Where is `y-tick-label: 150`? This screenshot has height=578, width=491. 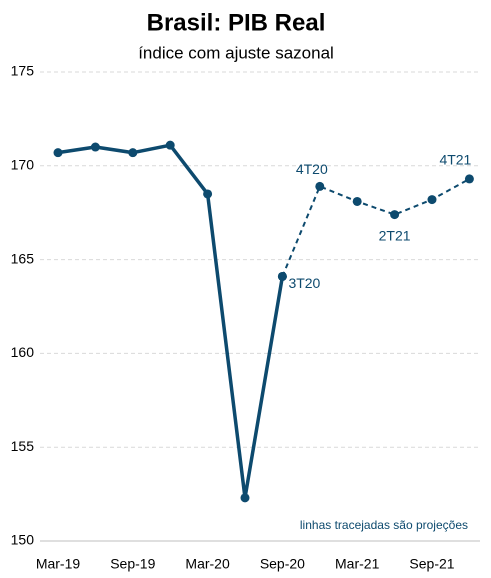 y-tick-label: 150 is located at coordinates (23, 540).